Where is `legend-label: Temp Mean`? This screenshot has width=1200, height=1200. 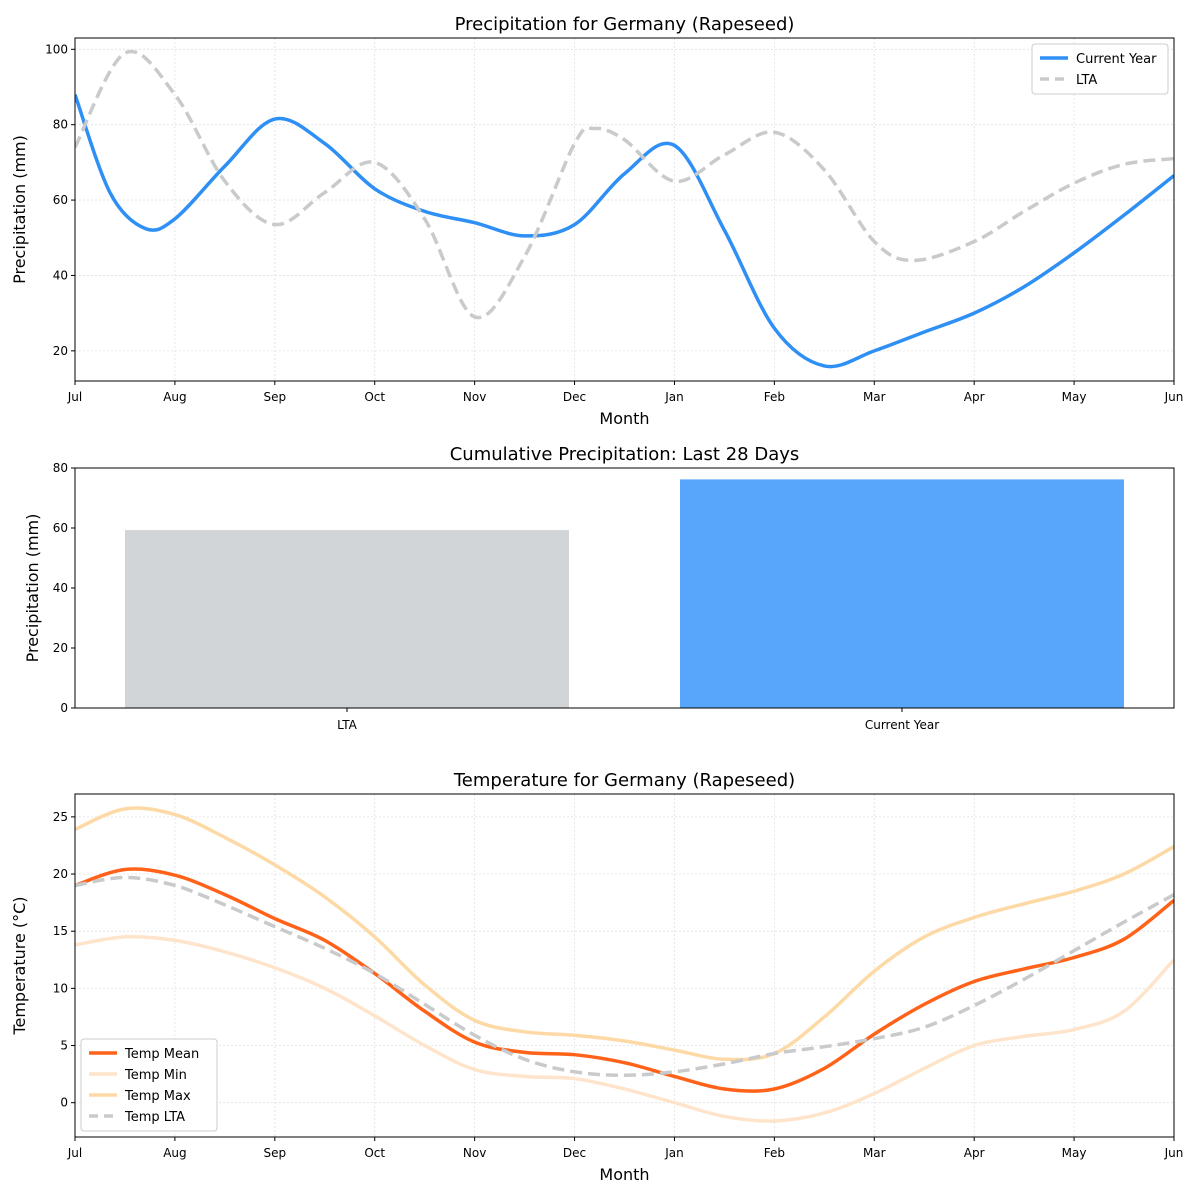
legend-label: Temp Mean is located at coordinates (161, 1054).